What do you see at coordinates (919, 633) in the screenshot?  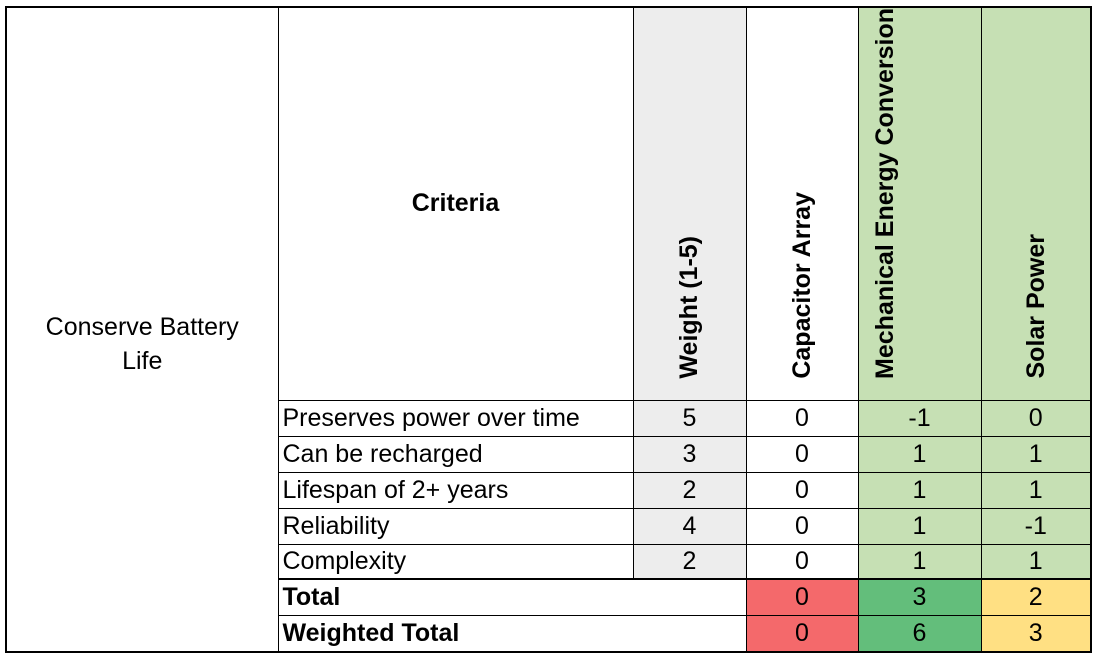 I see `mechanical-weighted-total: 6` at bounding box center [919, 633].